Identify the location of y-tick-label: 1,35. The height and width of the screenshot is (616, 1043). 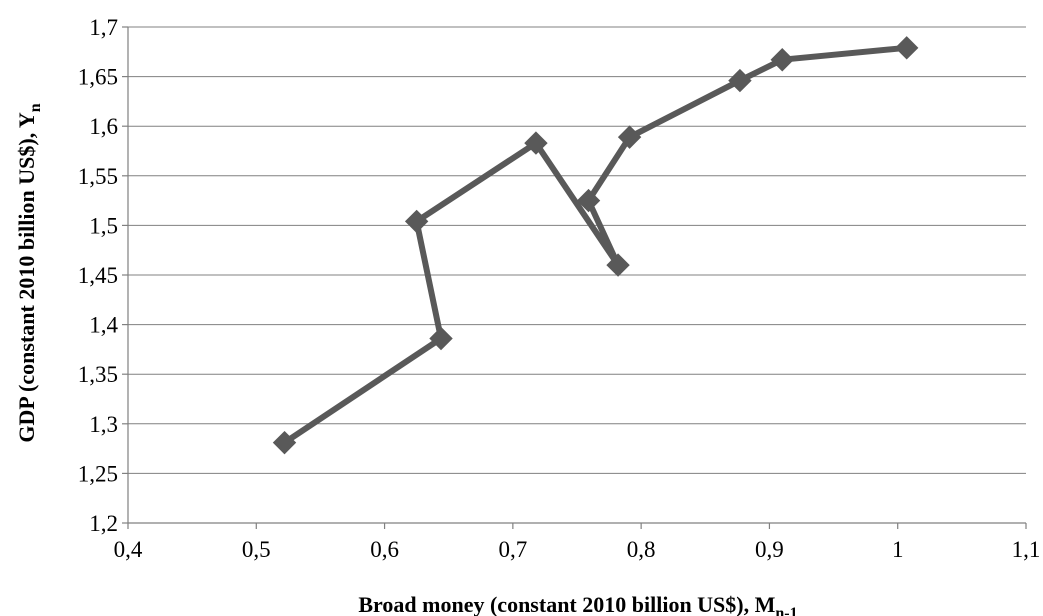
(98, 374).